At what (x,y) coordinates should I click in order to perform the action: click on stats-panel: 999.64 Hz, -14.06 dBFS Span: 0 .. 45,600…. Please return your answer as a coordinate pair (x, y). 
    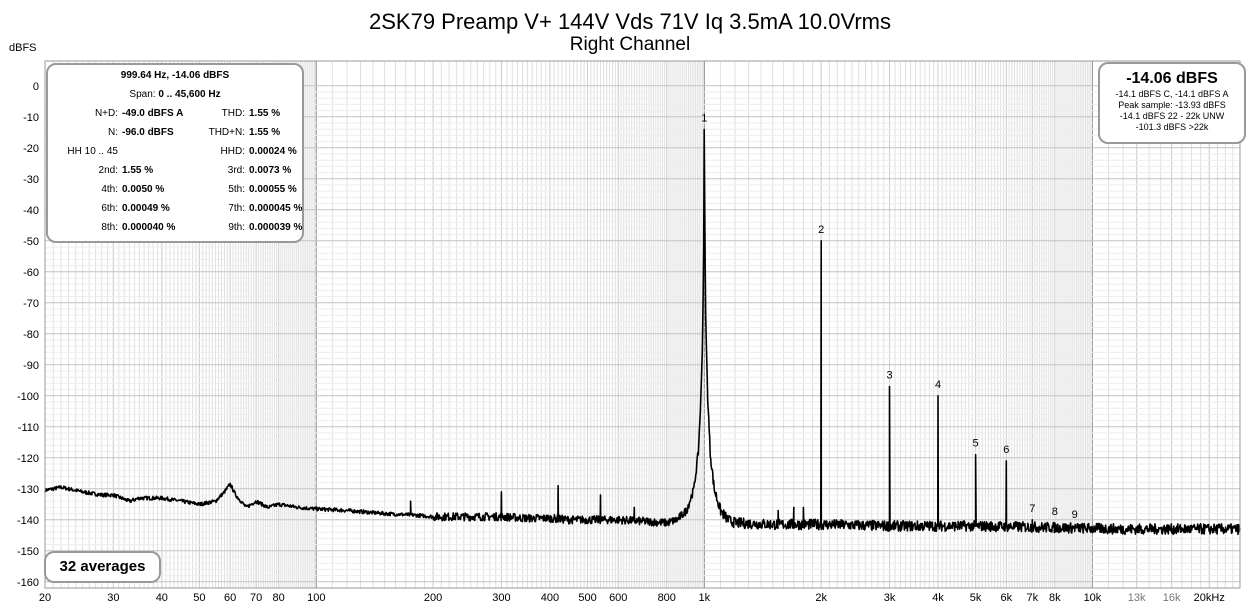
    Looking at the image, I should click on (175, 153).